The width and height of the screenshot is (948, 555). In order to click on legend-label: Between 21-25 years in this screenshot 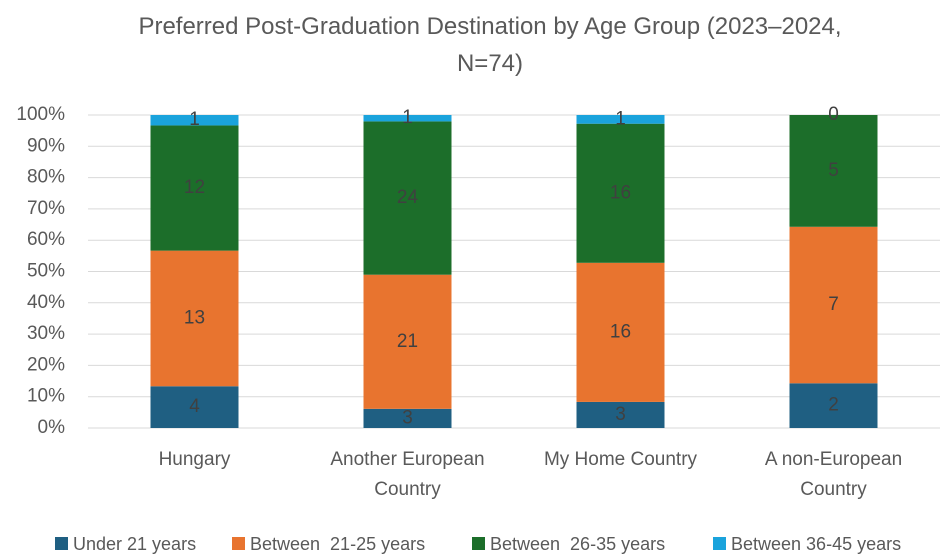, I will do `click(337, 544)`.